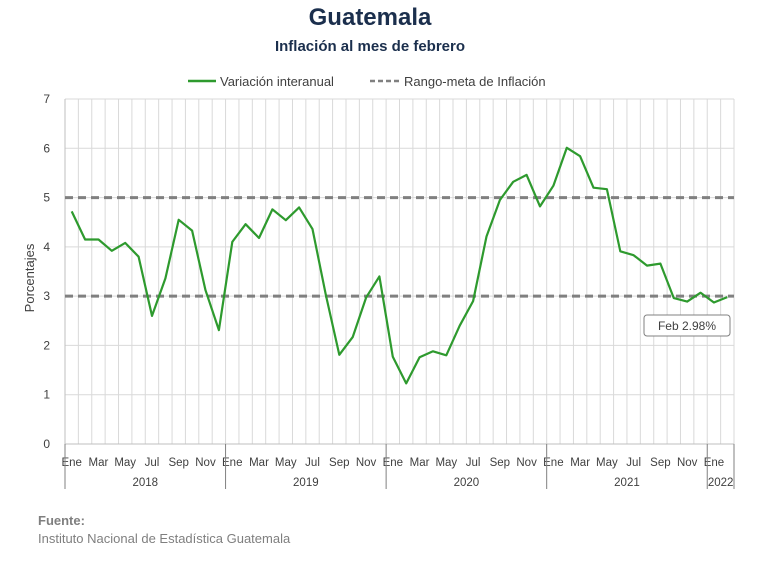 The height and width of the screenshot is (562, 768). Describe the element at coordinates (46, 271) in the screenshot. I see `y-ticks: 0 1 2 3 4 5 6 7` at that location.